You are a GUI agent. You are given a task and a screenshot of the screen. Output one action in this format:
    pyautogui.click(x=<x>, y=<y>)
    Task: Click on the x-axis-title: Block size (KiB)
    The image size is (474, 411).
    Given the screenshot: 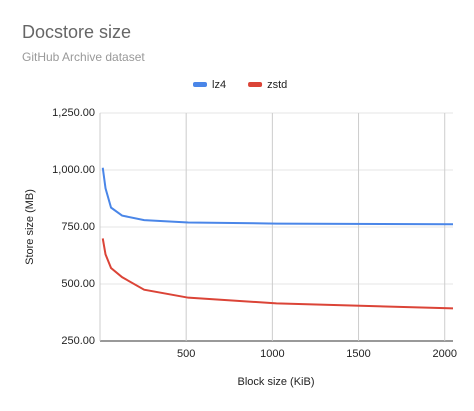 What is the action you would take?
    pyautogui.click(x=275, y=382)
    